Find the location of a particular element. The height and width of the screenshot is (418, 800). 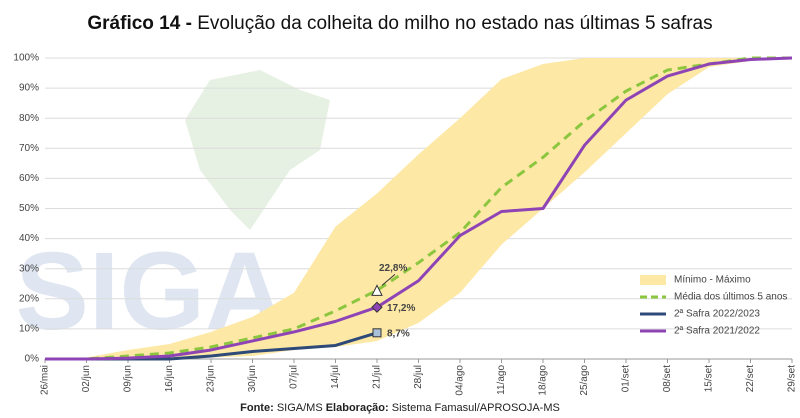

y-tick-label: 10% is located at coordinates (29, 329).